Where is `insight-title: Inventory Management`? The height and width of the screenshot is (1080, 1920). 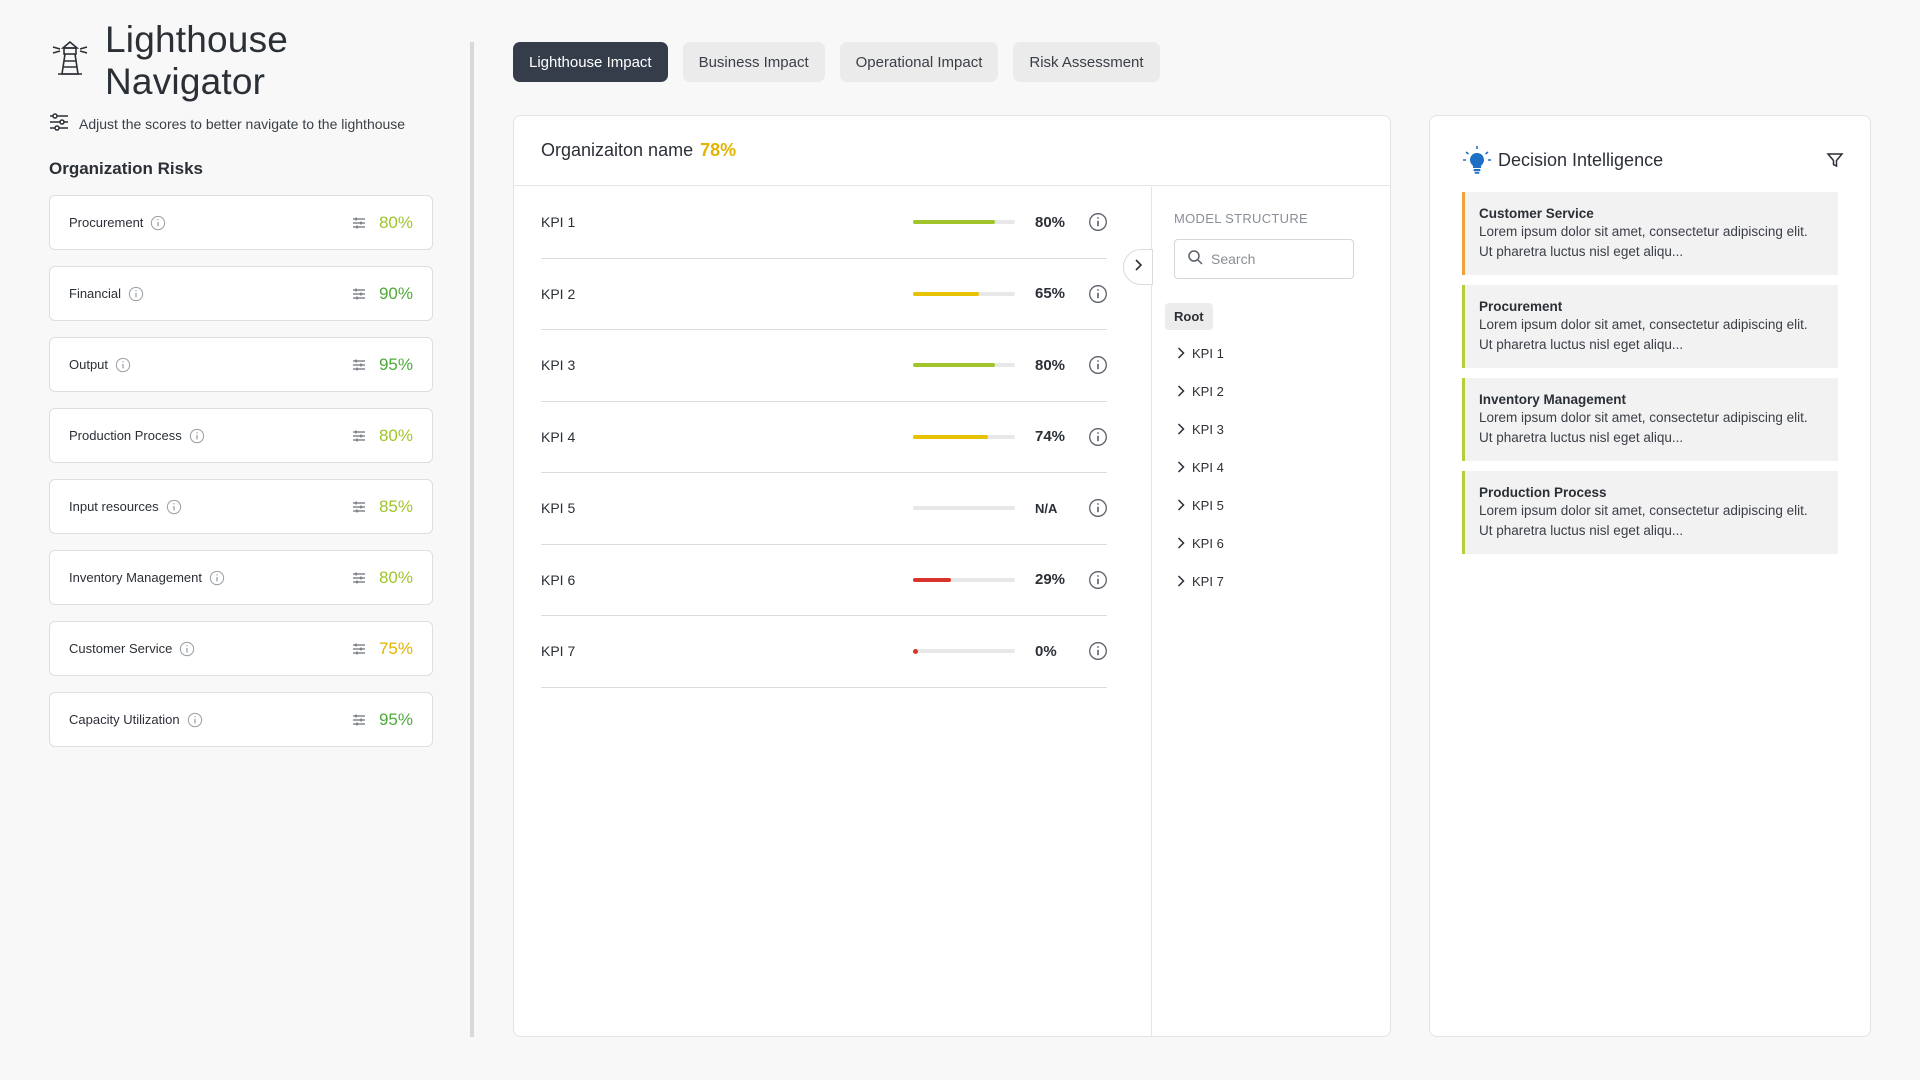 insight-title: Inventory Management is located at coordinates (1553, 399).